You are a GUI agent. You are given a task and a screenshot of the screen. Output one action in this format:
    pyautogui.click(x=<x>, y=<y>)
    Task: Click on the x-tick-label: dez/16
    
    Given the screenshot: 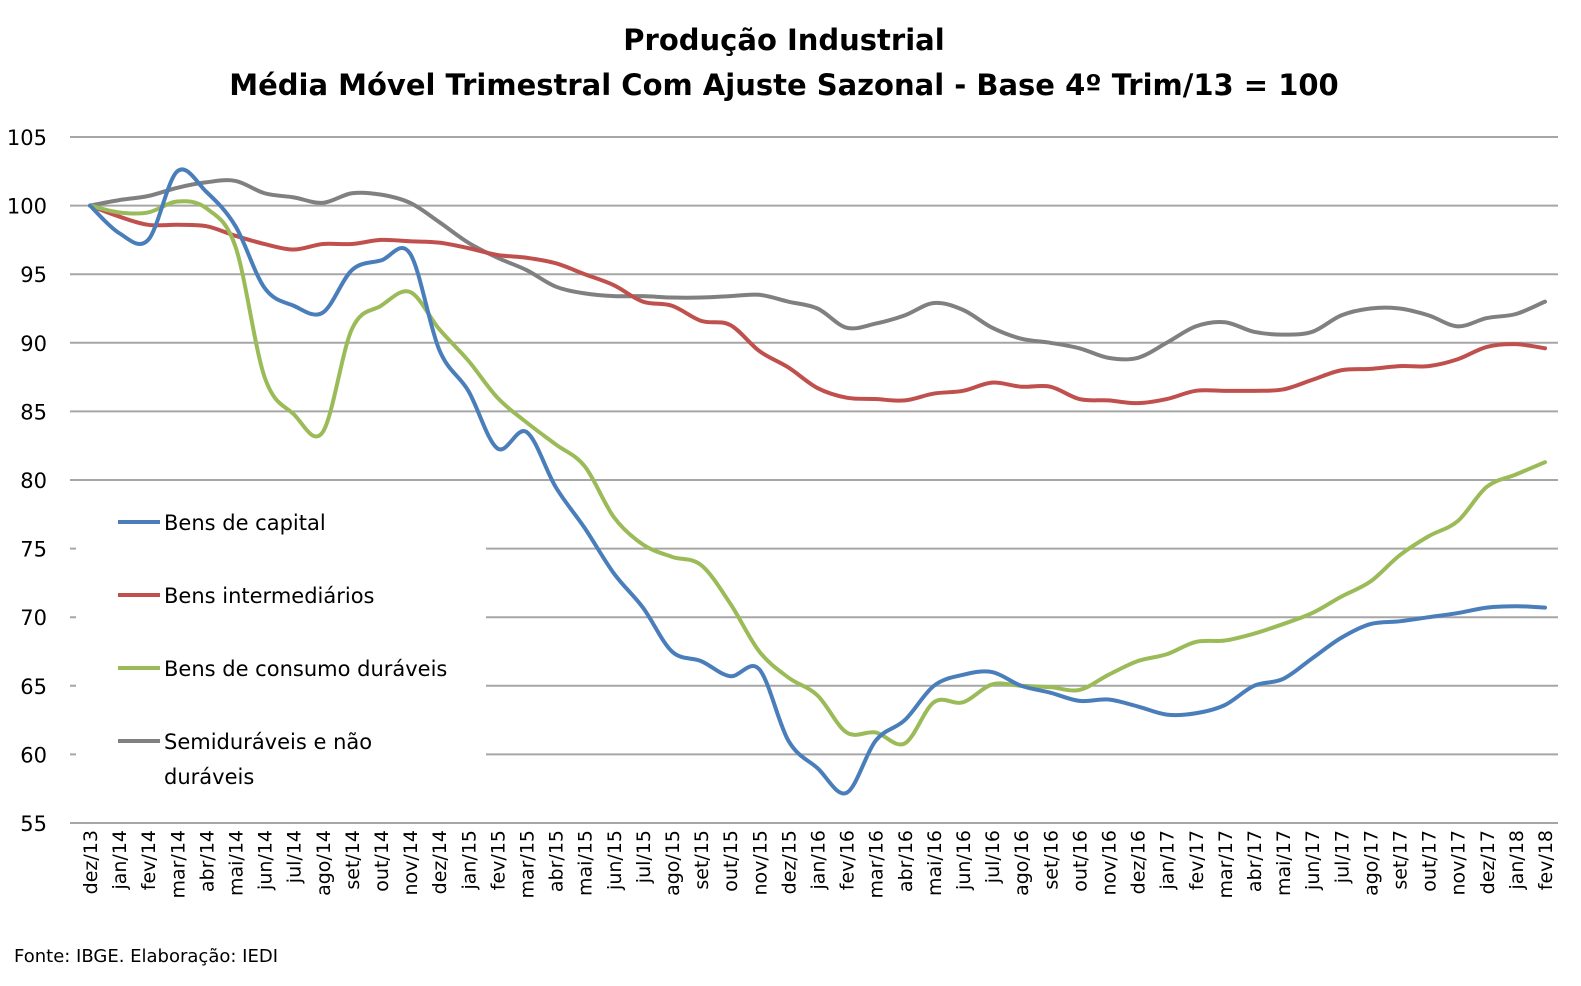 What is the action you would take?
    pyautogui.click(x=1139, y=862)
    